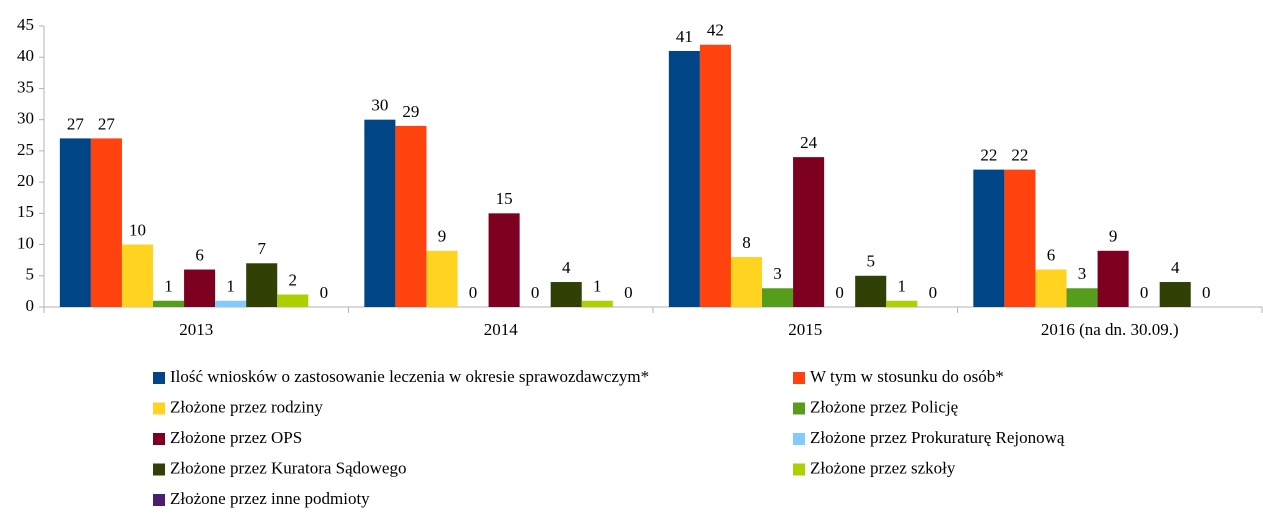 The image size is (1263, 514). I want to click on y-tick-label: 25, so click(25, 149).